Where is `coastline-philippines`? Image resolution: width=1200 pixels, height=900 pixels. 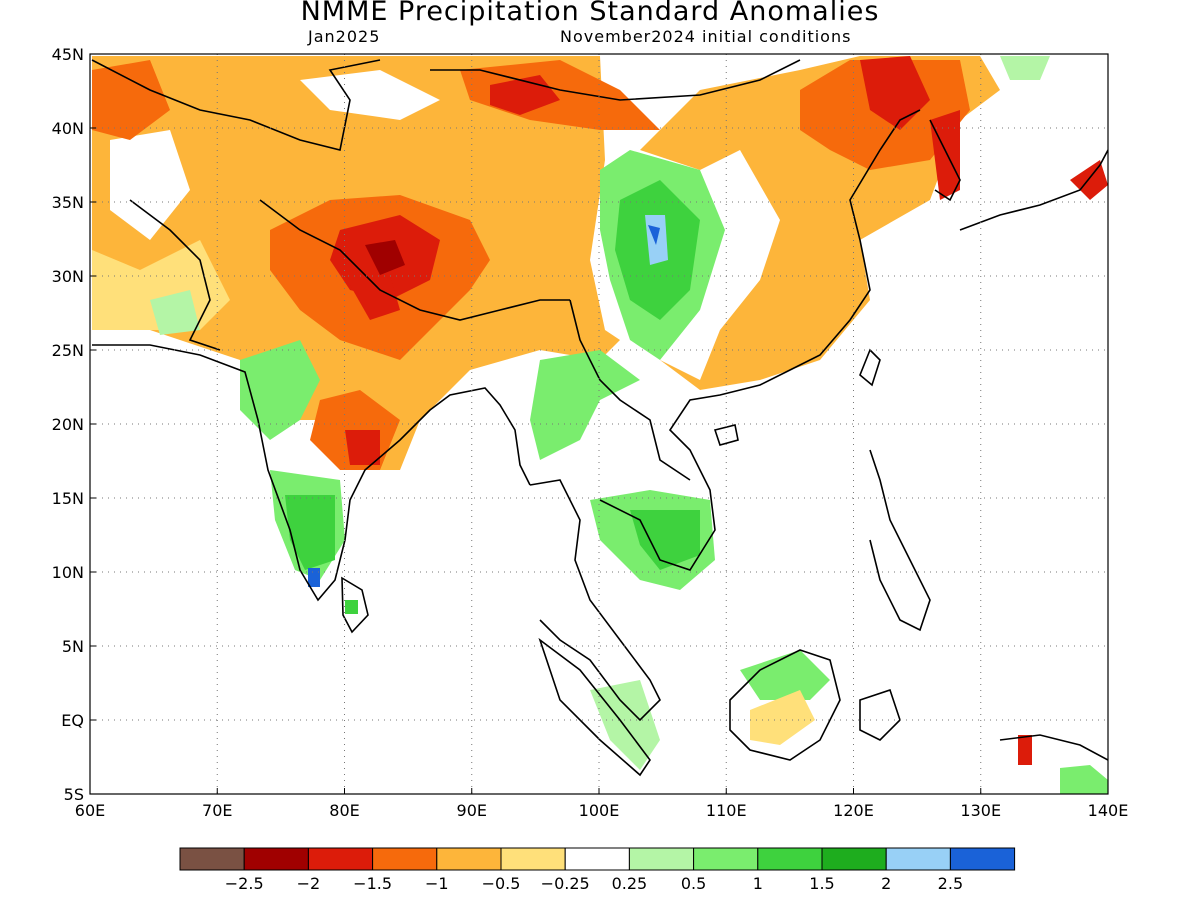 coastline-philippines is located at coordinates (900, 540).